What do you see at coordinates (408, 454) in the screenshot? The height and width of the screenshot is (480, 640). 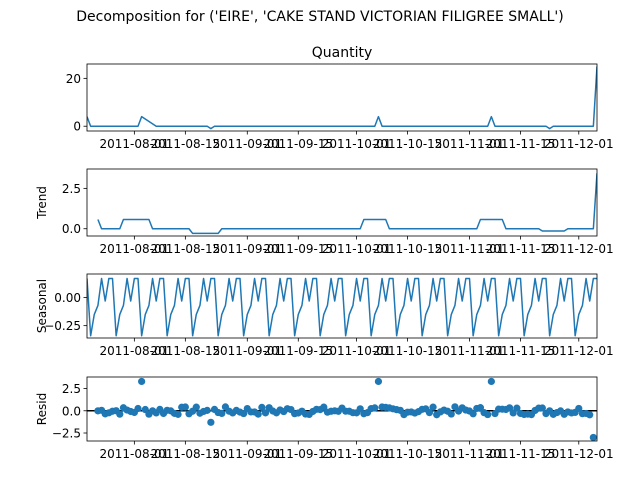 I see `x-tick-label-resid: 2011-10-15` at bounding box center [408, 454].